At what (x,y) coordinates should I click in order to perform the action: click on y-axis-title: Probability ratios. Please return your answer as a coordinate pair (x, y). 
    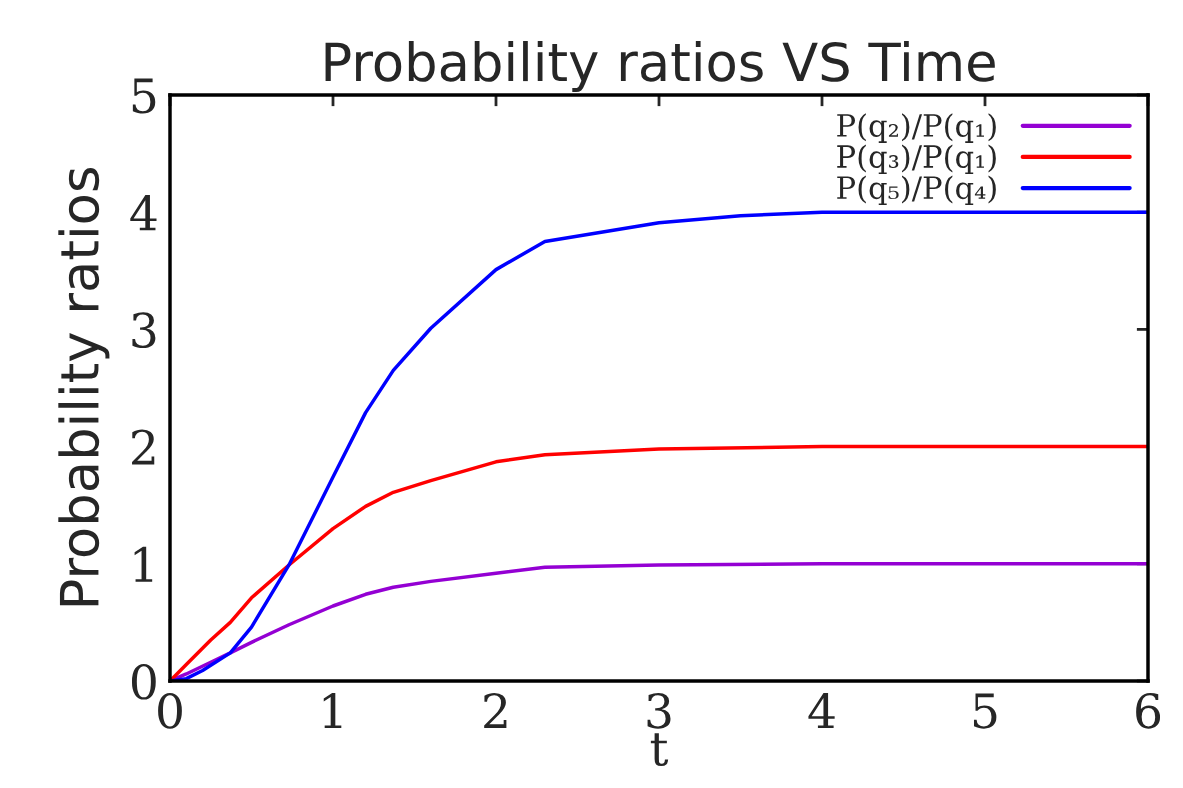
    Looking at the image, I should click on (84, 387).